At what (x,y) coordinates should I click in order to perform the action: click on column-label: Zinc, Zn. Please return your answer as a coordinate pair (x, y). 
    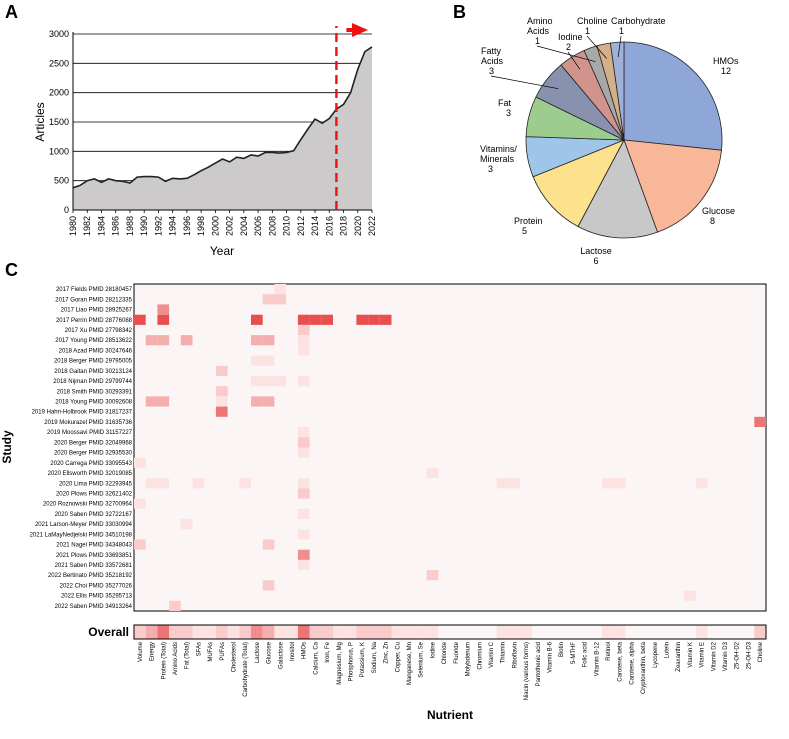
    Looking at the image, I should click on (387, 653).